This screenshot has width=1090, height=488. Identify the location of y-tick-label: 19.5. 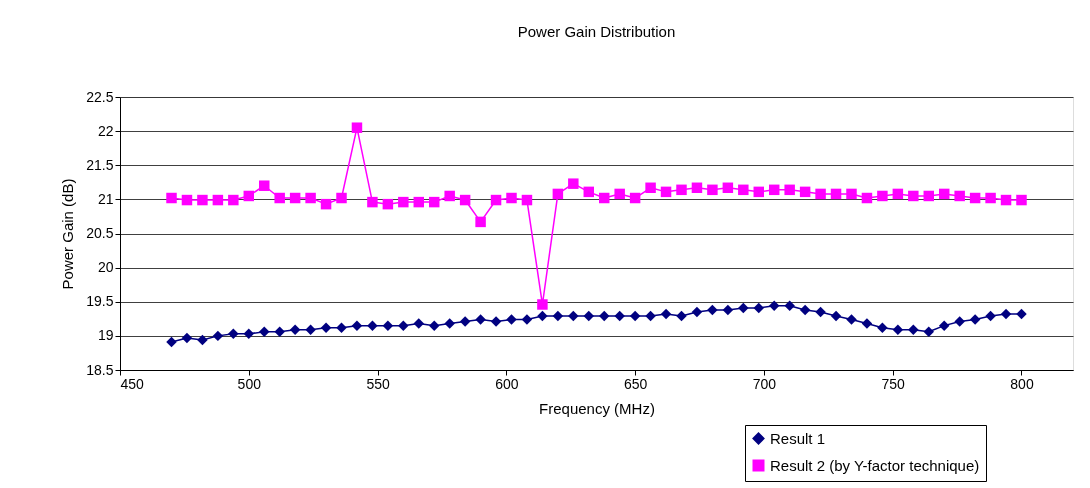
(100, 301).